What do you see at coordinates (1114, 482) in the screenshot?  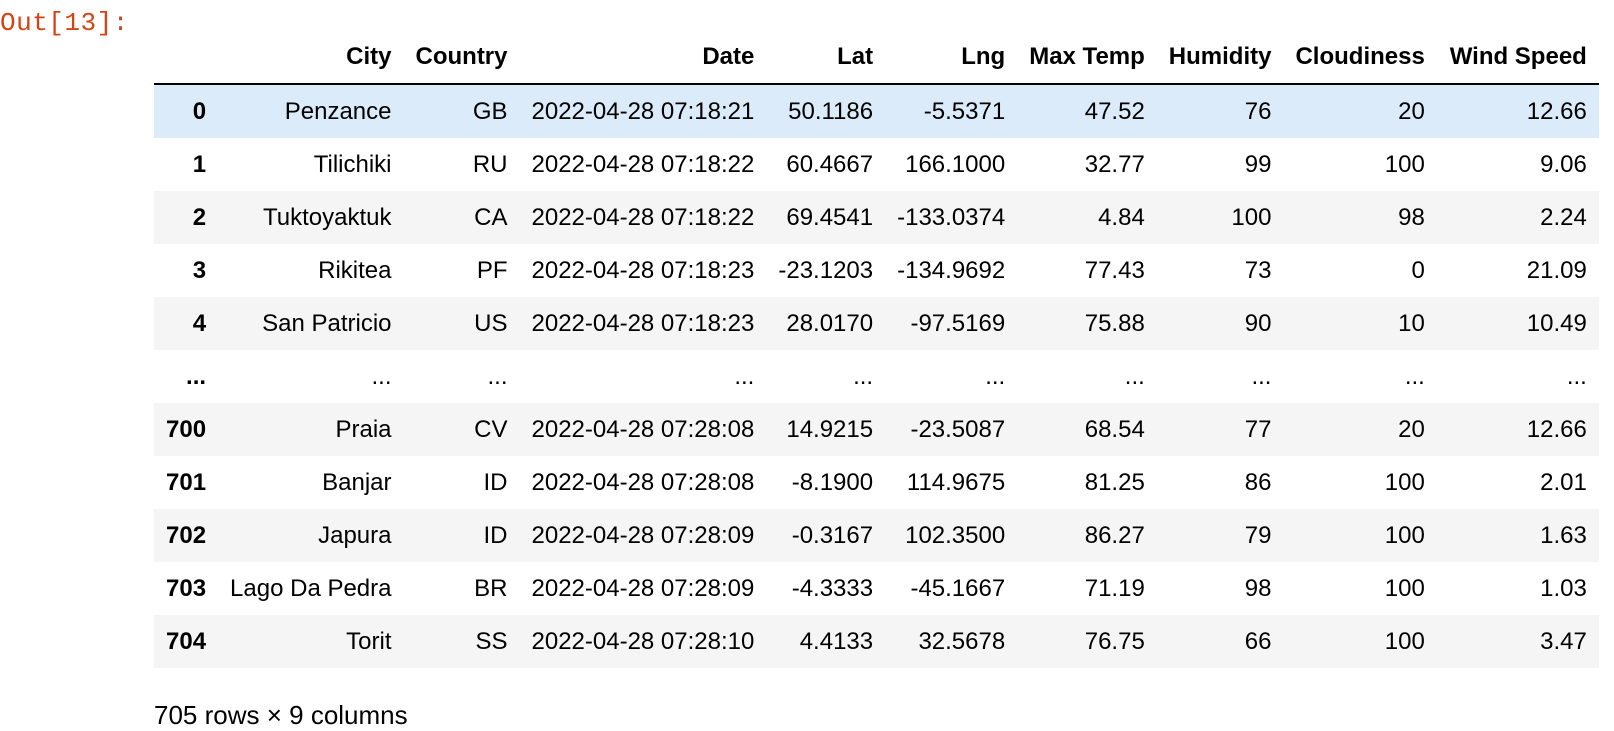 I see `cell-max-temp: 81.25` at bounding box center [1114, 482].